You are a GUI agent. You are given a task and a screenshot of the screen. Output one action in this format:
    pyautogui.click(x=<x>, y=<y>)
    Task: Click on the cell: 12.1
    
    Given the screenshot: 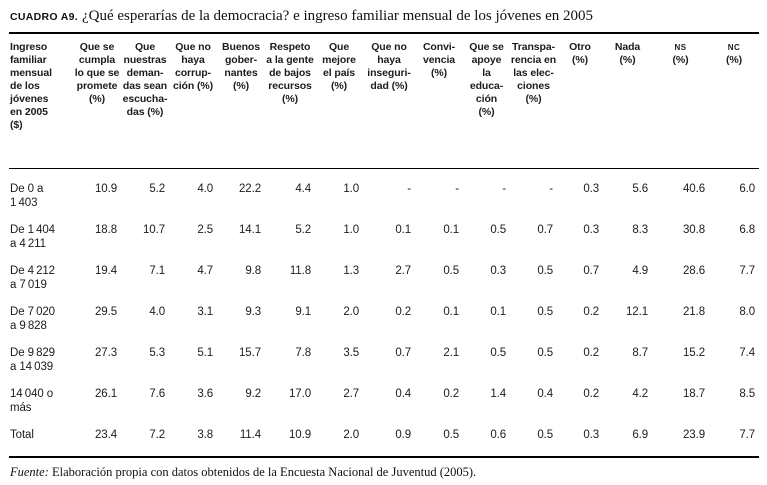 What is the action you would take?
    pyautogui.click(x=637, y=312)
    